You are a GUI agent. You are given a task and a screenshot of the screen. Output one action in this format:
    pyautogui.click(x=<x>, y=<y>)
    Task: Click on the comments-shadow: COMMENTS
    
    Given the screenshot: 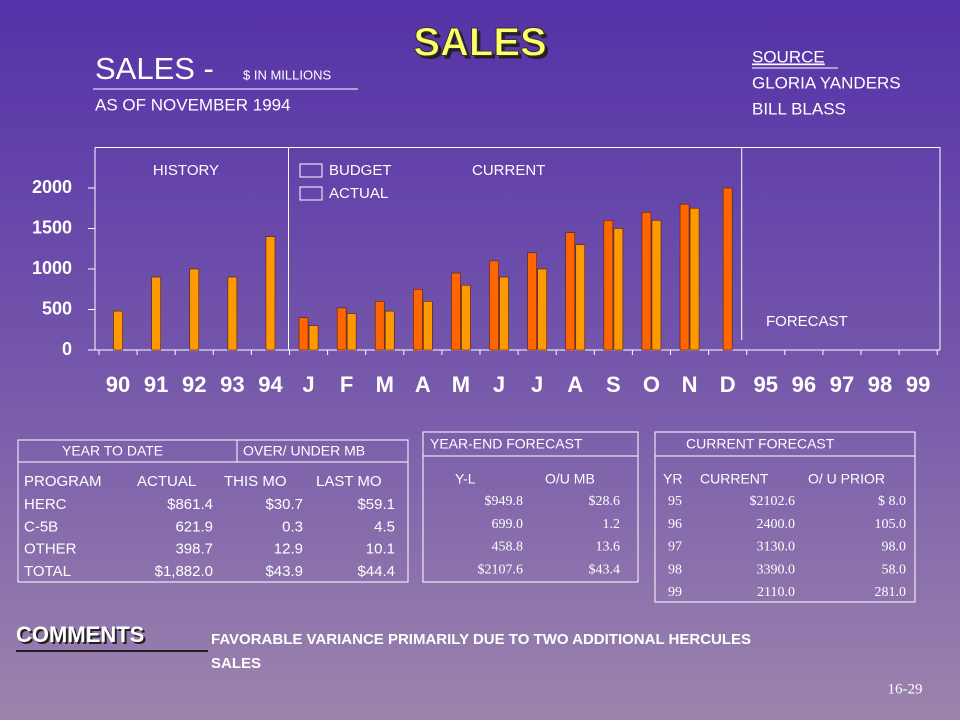 What is the action you would take?
    pyautogui.click(x=82, y=636)
    